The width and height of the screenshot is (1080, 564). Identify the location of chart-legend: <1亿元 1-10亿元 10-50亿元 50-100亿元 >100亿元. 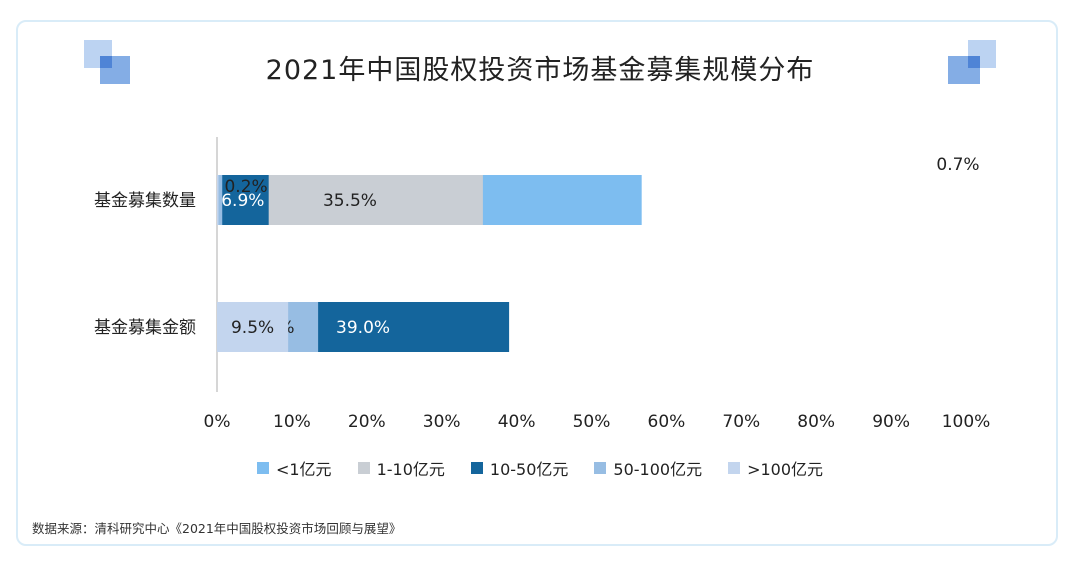
(540, 468).